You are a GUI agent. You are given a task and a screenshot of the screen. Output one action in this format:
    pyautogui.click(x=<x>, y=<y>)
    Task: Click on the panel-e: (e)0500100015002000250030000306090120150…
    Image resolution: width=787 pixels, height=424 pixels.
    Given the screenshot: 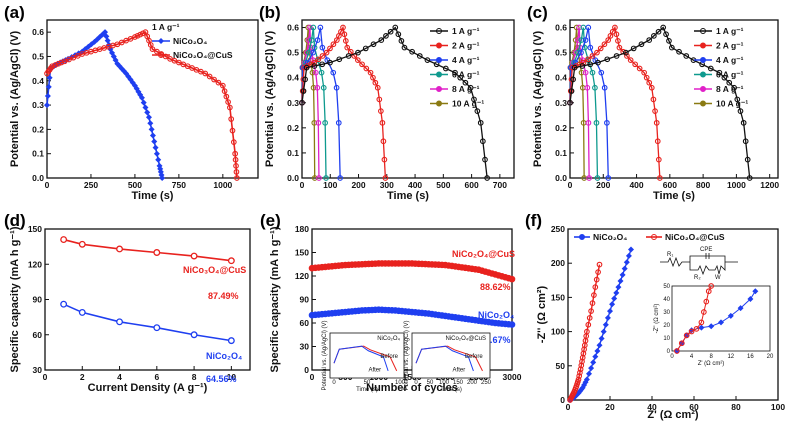 What is the action you would take?
    pyautogui.click(x=391, y=302)
    